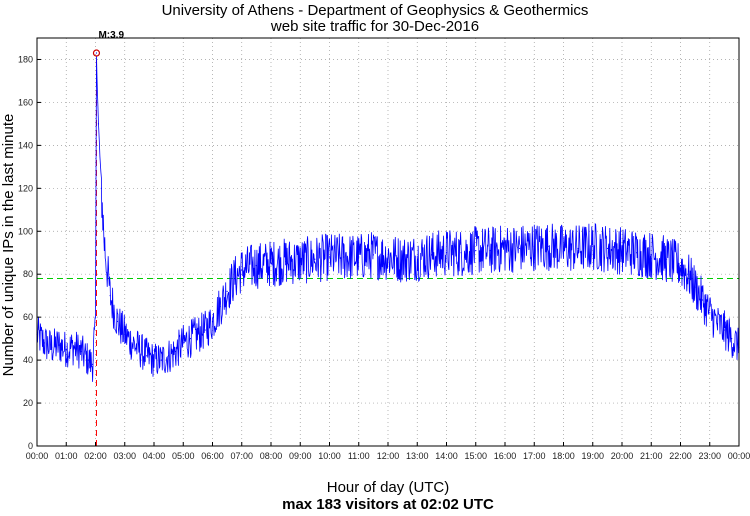  What do you see at coordinates (505, 456) in the screenshot?
I see `x-tick-label: 16:00` at bounding box center [505, 456].